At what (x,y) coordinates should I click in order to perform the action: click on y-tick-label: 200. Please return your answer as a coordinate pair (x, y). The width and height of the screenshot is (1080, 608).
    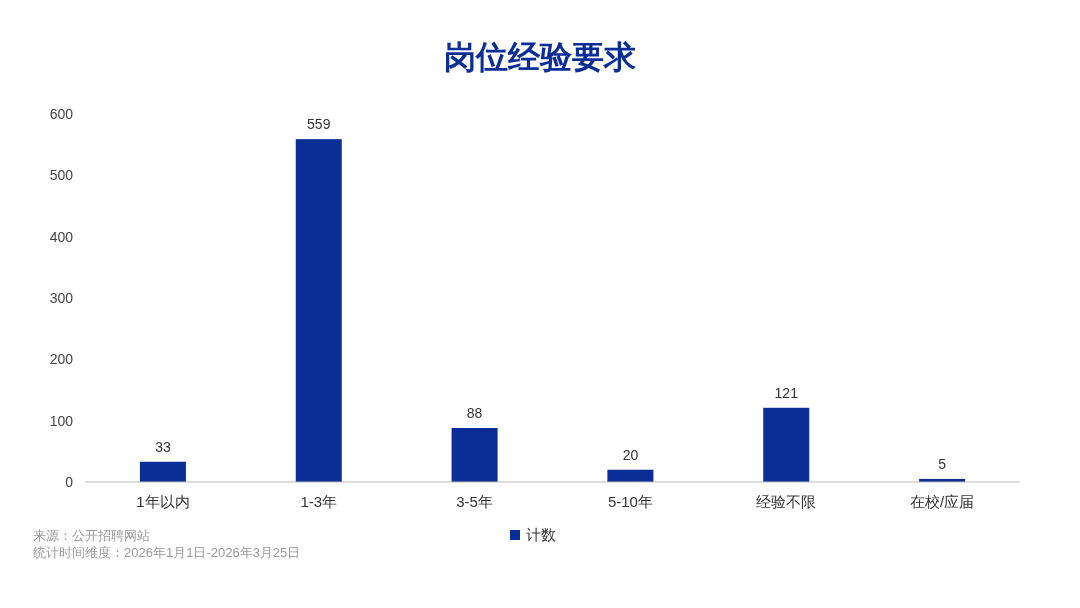
    Looking at the image, I should click on (61, 359).